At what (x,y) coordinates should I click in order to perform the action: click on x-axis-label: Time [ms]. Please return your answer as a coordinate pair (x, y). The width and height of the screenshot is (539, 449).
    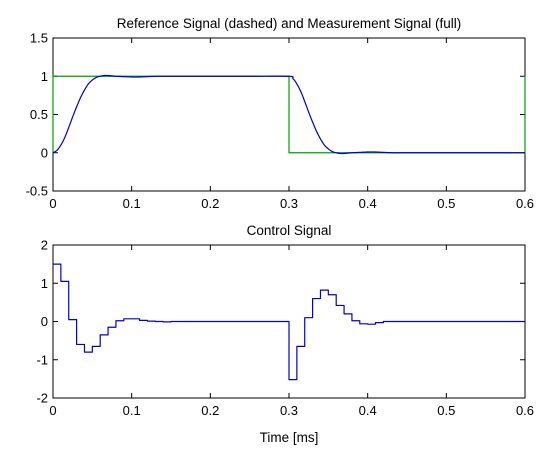
    Looking at the image, I should click on (289, 437).